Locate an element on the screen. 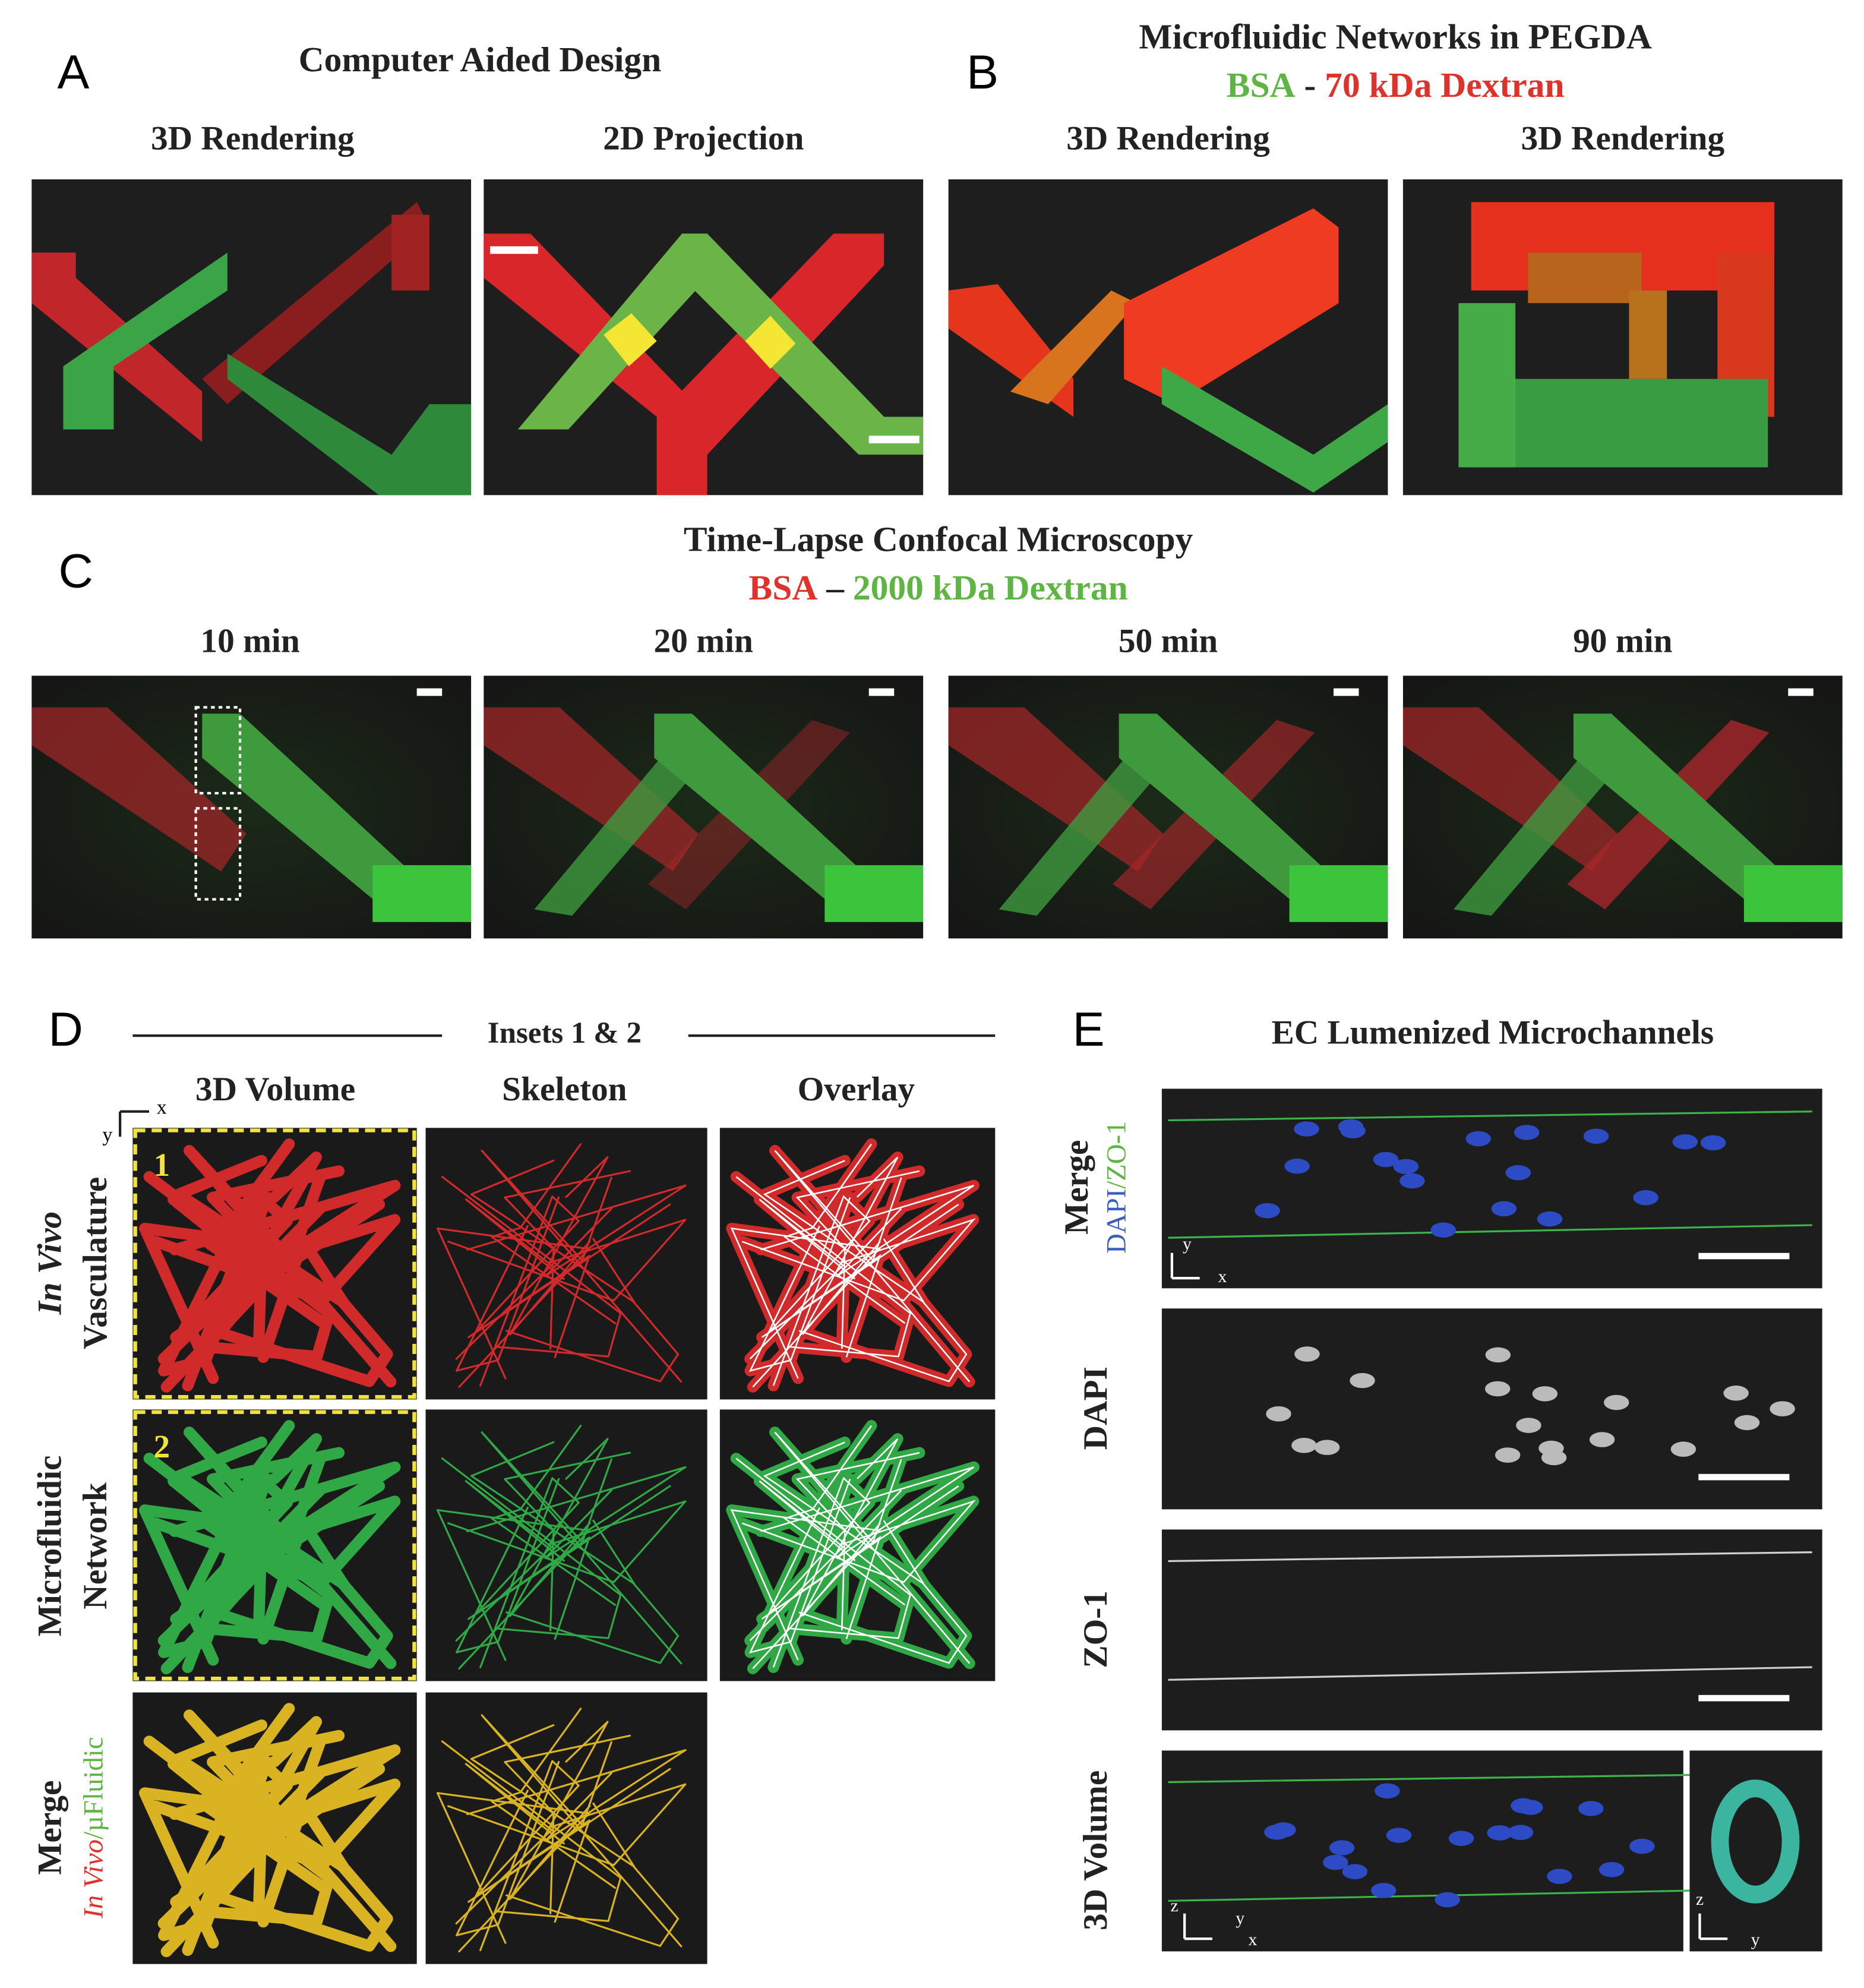  legend-sep: / is located at coordinates (1117, 1185).